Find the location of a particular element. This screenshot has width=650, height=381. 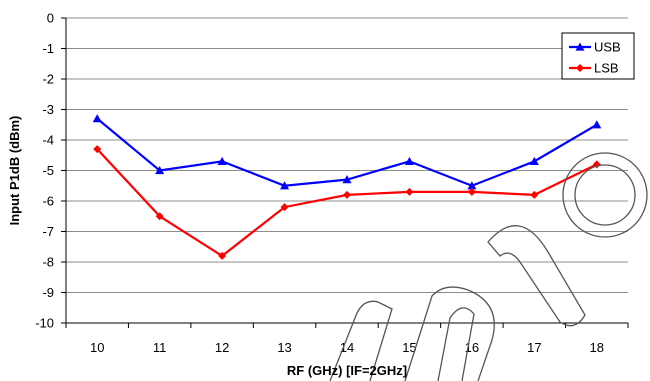

x-tick-label: 14 is located at coordinates (347, 347).